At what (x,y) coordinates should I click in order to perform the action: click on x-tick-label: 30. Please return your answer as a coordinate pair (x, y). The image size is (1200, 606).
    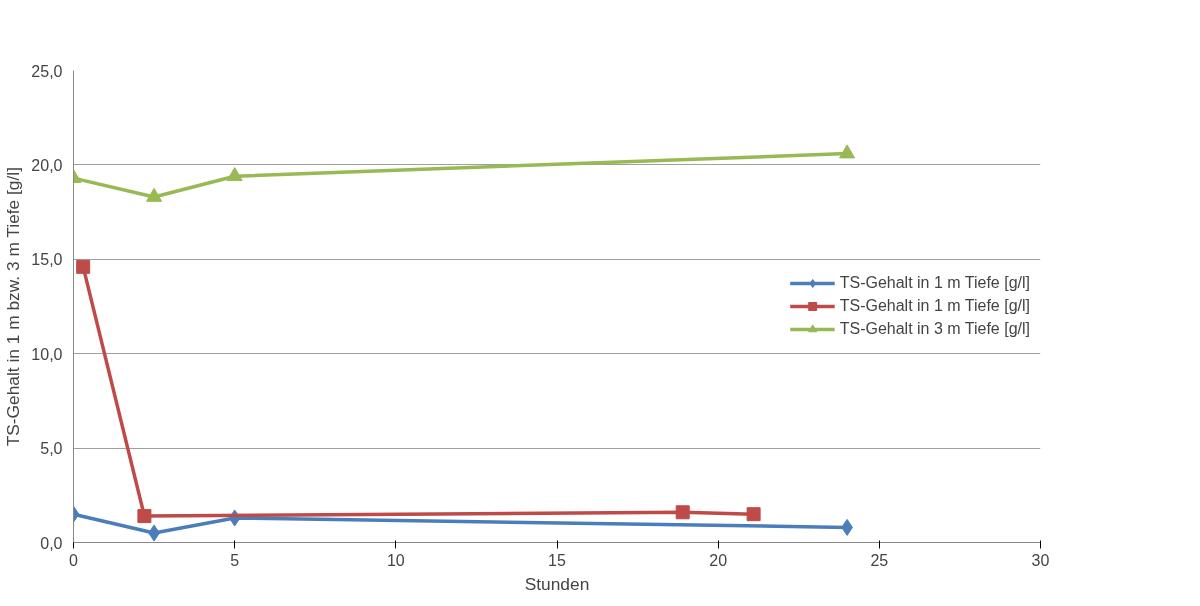
    Looking at the image, I should click on (1040, 560).